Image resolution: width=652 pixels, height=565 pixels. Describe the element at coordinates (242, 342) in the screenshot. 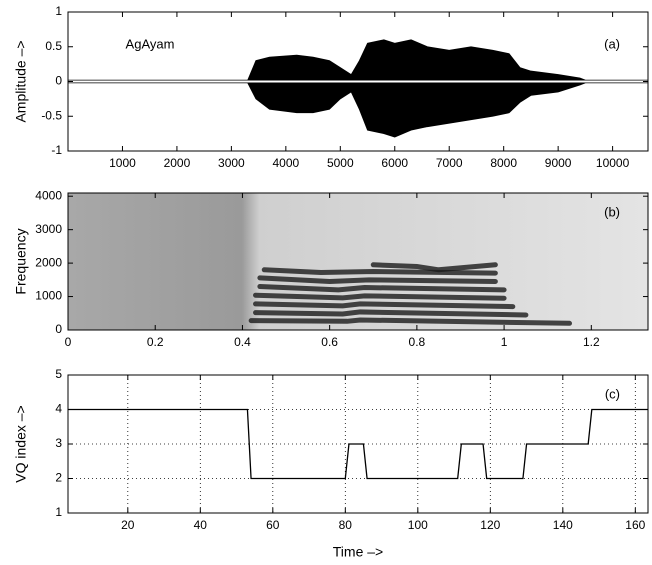

I see `x-tick-label: 0.4` at that location.